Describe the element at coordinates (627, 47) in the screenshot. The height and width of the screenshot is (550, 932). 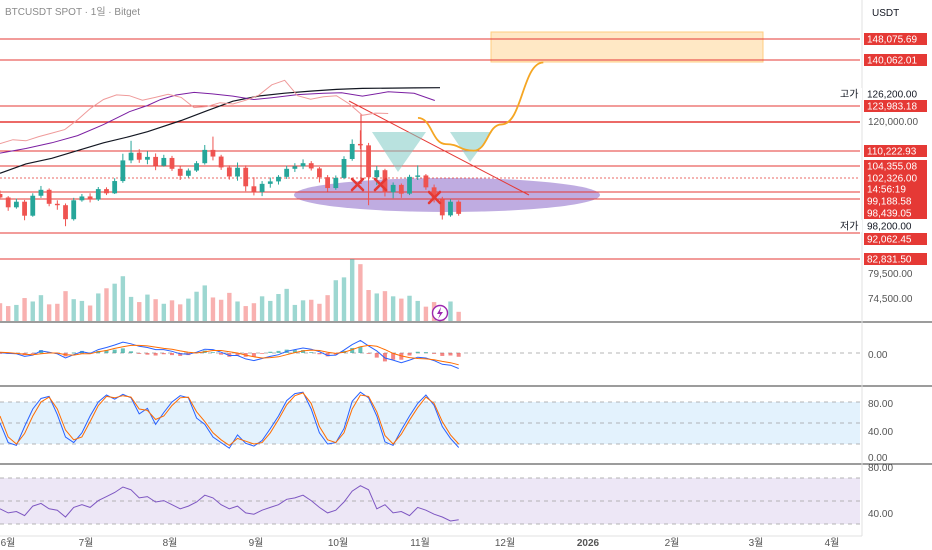
I see `target-zone` at that location.